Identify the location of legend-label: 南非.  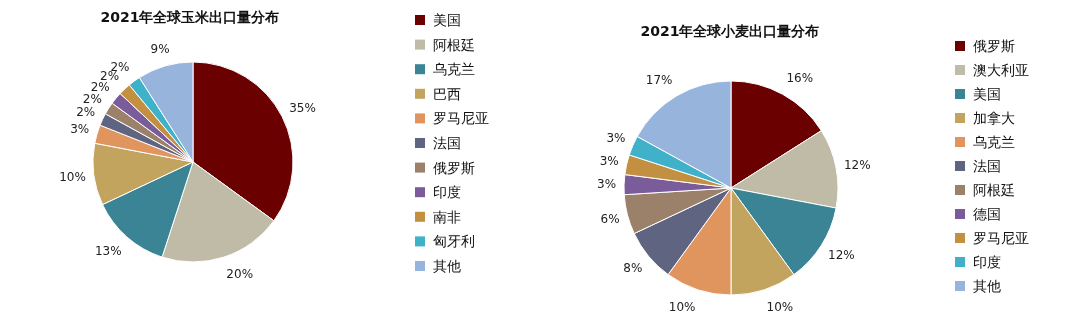
(447, 216).